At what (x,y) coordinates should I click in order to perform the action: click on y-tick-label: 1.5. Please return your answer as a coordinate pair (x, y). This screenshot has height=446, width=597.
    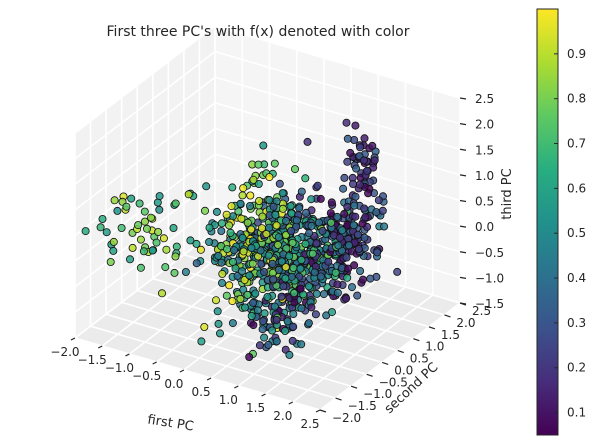
    Looking at the image, I should click on (450, 335).